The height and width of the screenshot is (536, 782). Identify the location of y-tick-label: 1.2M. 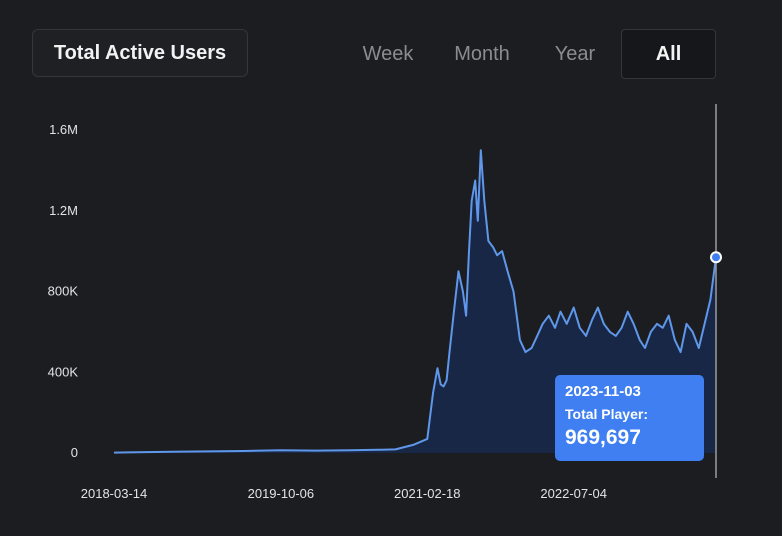
(63, 210).